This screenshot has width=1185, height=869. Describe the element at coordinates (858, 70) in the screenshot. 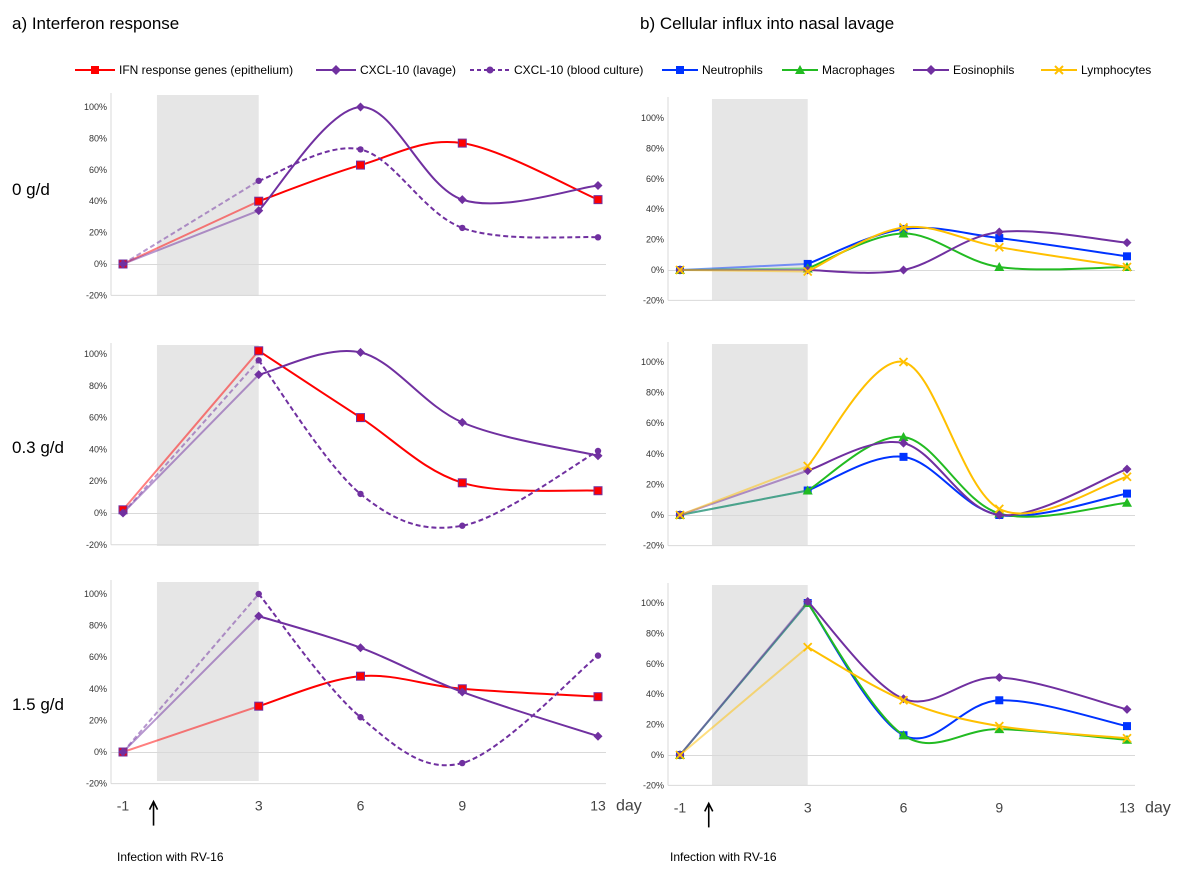

I see `legend-label-macrophages: Macrophages` at that location.